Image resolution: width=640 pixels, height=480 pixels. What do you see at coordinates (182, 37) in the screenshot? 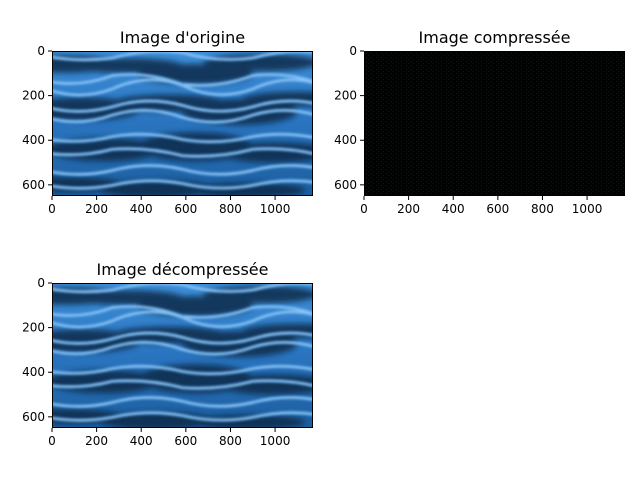
I see `subplot-title: Image d'origine` at bounding box center [182, 37].